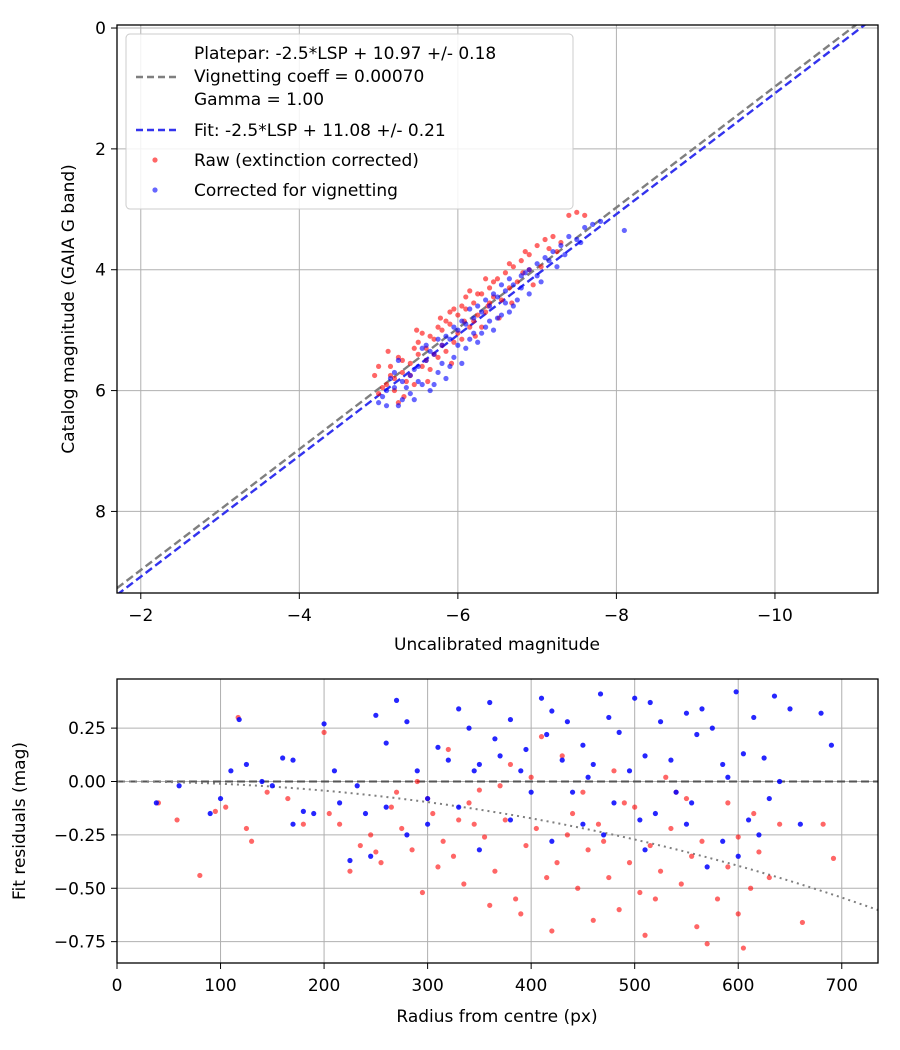 The height and width of the screenshot is (1050, 900). What do you see at coordinates (427, 986) in the screenshot?
I see `bottom-xtick-label: 300` at bounding box center [427, 986].